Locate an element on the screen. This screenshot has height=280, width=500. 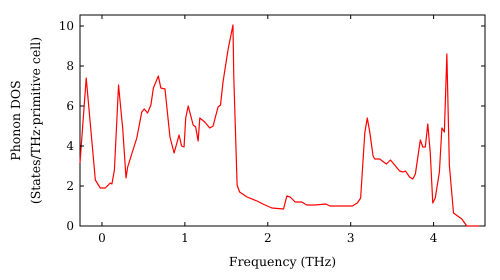
y-tick-label: 4 is located at coordinates (70, 146).